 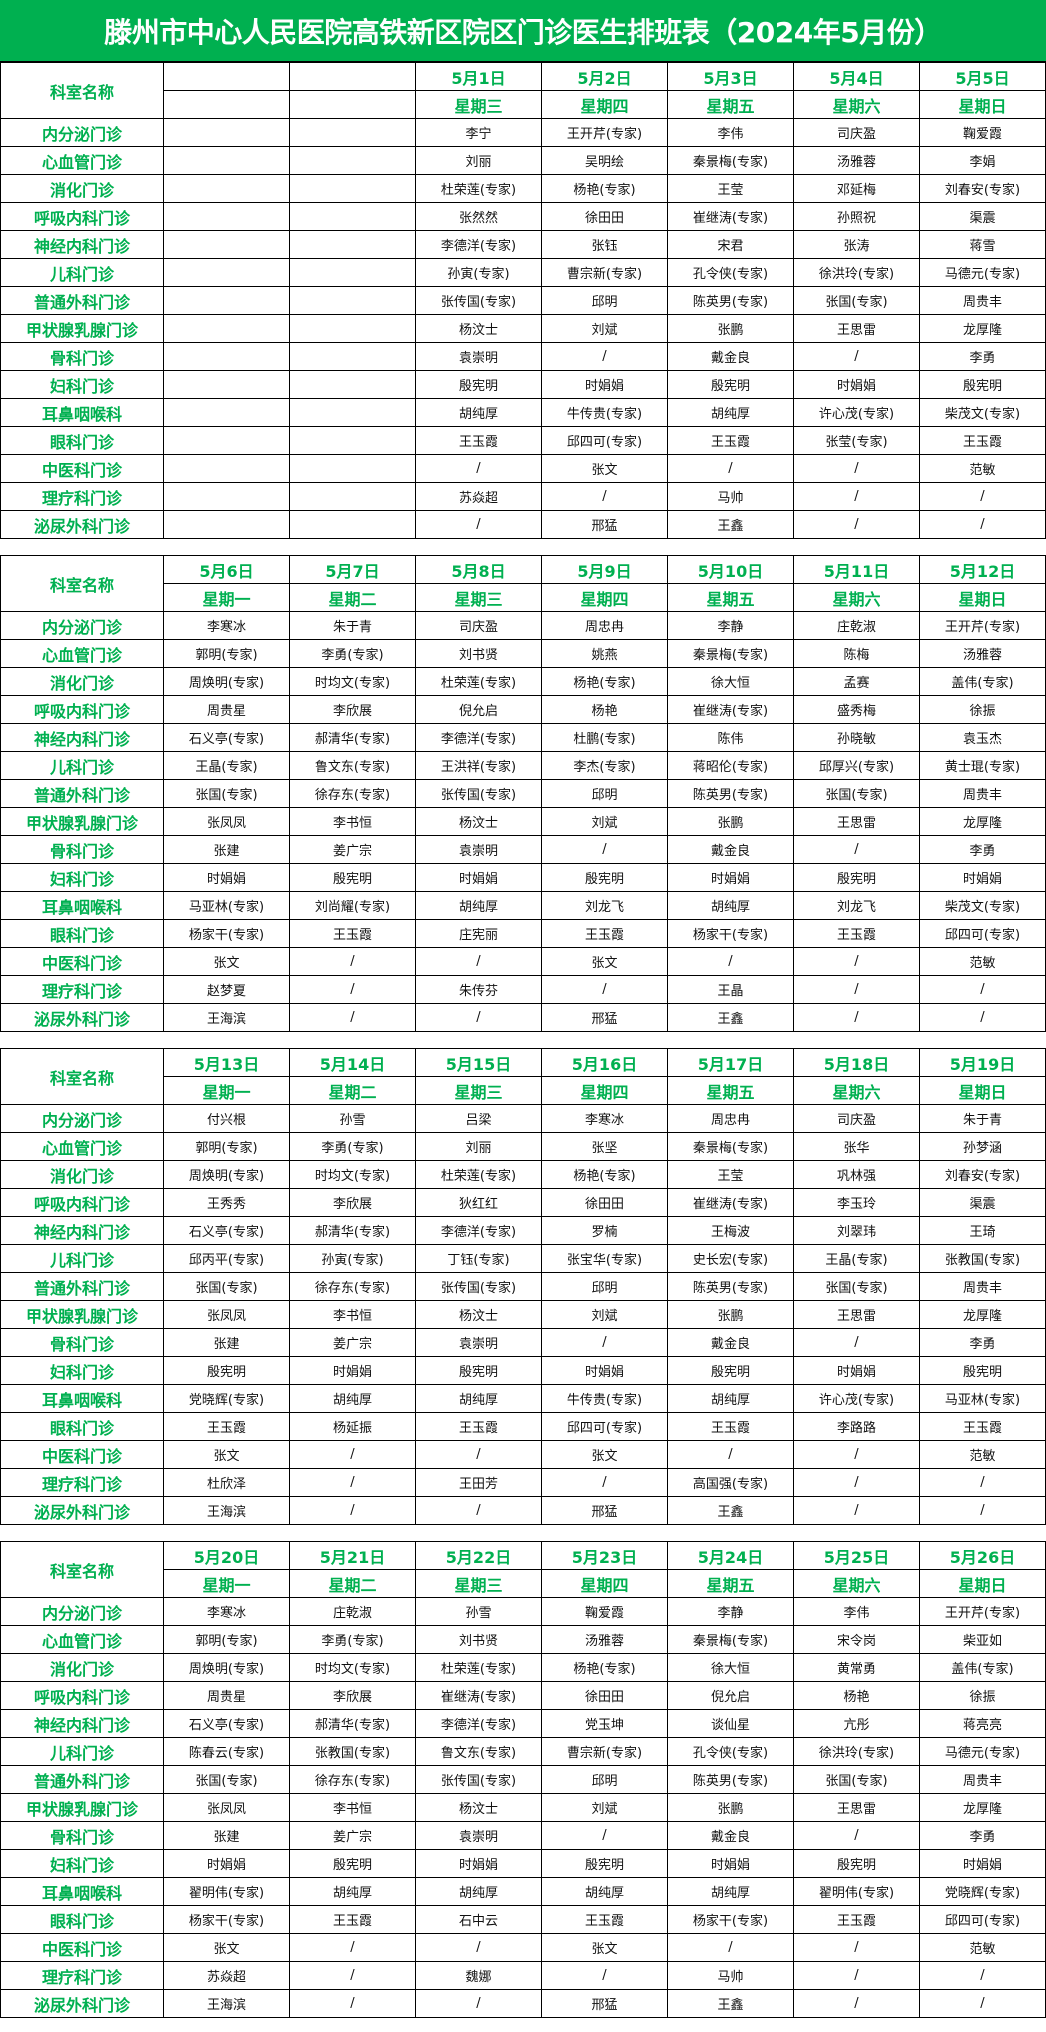 I want to click on dept-name: 消化门诊, so click(x=82, y=1667).